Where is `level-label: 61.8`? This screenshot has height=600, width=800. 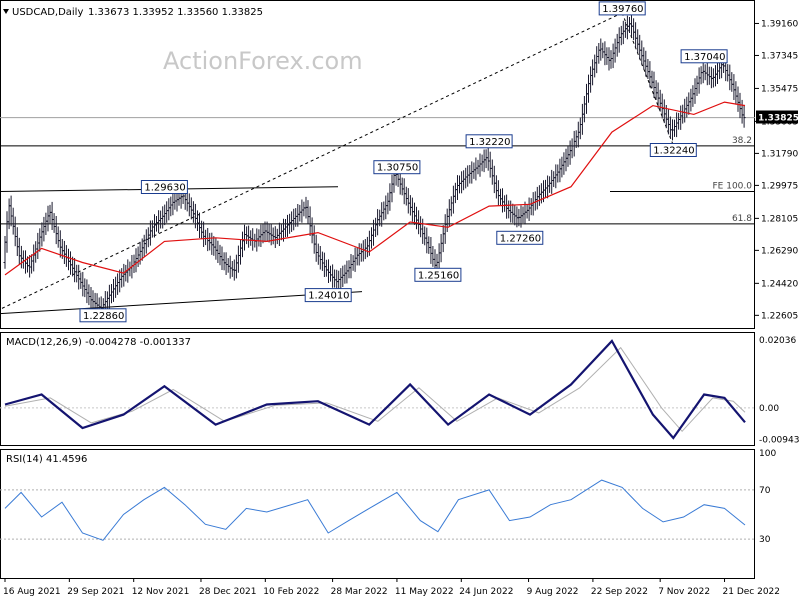
level-label: 61.8 is located at coordinates (742, 219).